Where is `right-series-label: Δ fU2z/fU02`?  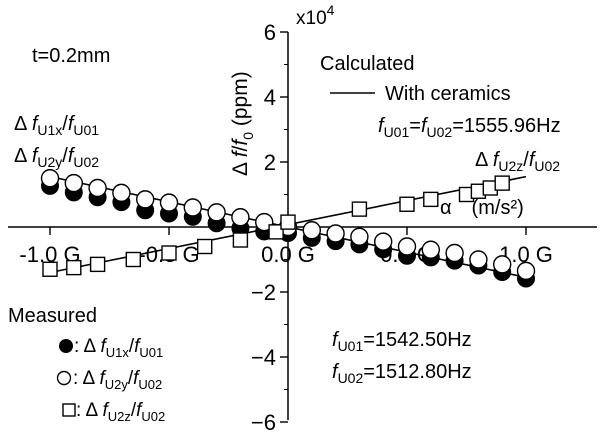
right-series-label: Δ fU2z/fU02 is located at coordinates (517, 161).